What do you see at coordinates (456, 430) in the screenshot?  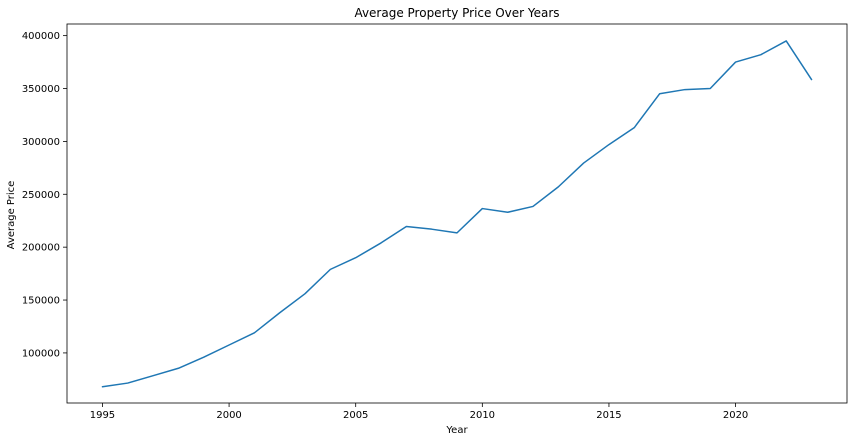 I see `x-axis-label: Year` at bounding box center [456, 430].